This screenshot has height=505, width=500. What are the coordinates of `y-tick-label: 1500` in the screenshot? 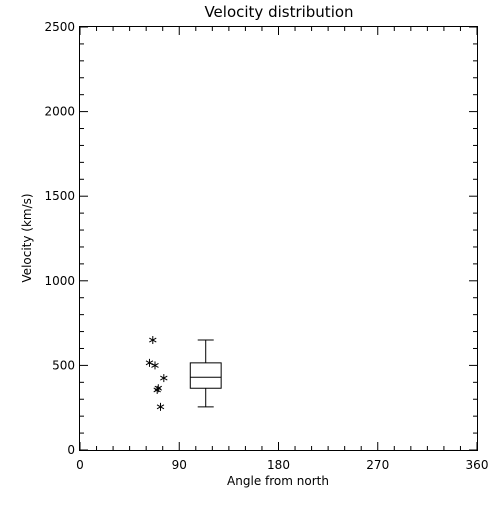 It's located at (59, 196).